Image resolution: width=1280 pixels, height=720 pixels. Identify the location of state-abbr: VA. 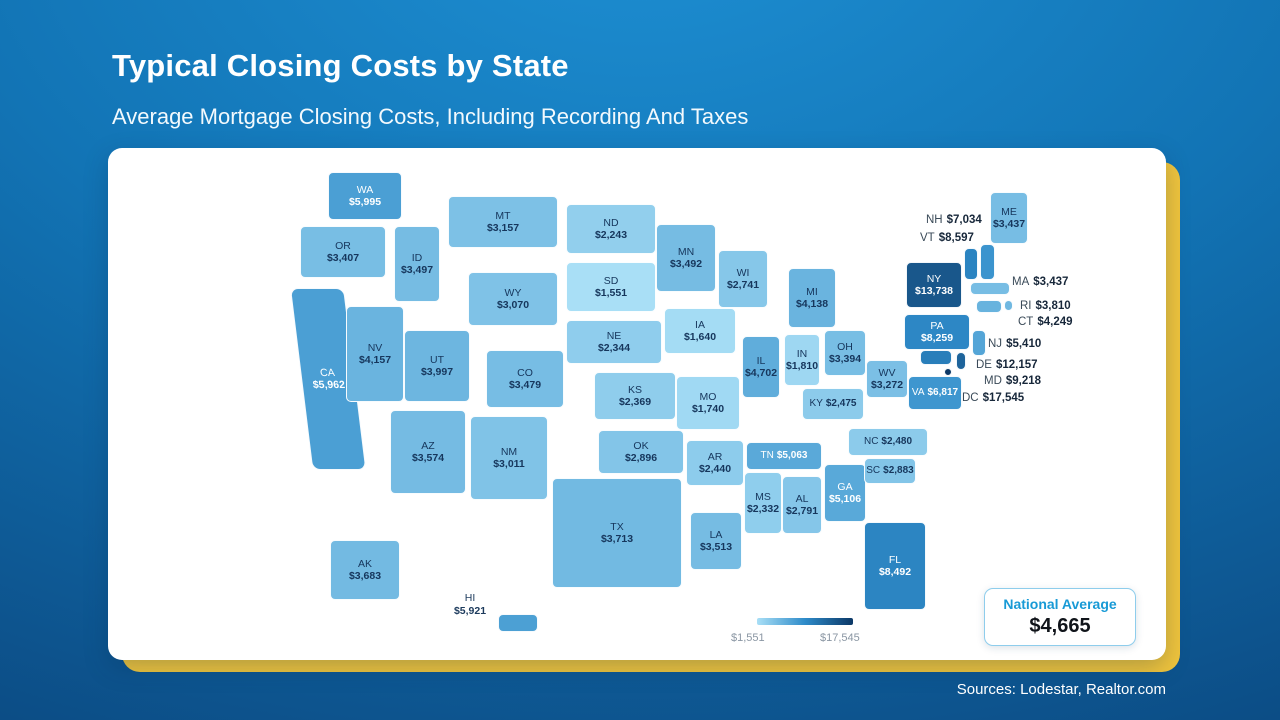
(918, 393).